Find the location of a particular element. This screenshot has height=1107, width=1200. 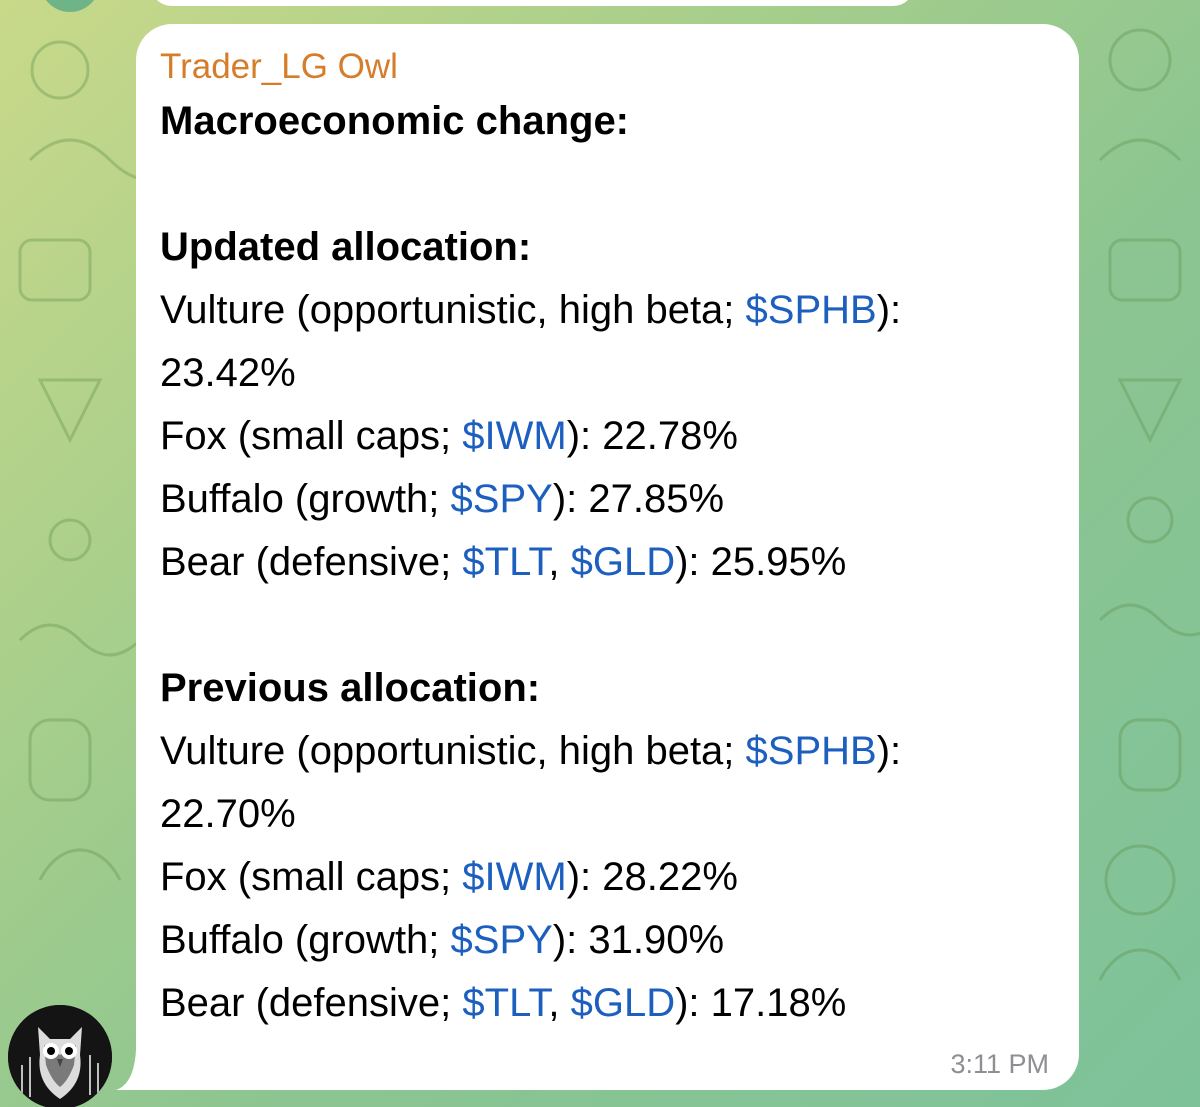

previous-fox-line: Fox (small caps; $IWM): 28.22% is located at coordinates (605, 877).